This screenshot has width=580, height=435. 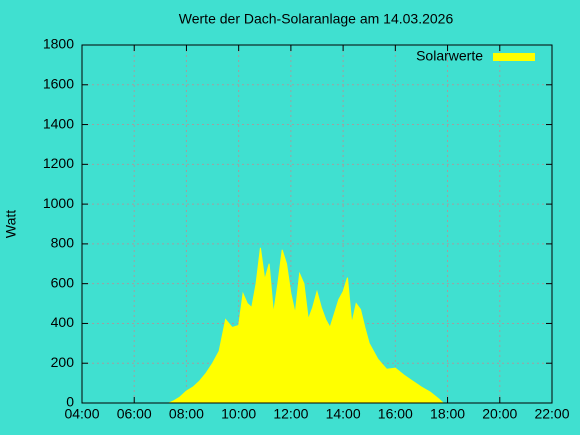 What do you see at coordinates (58, 83) in the screenshot?
I see `y-tick-label: 1600` at bounding box center [58, 83].